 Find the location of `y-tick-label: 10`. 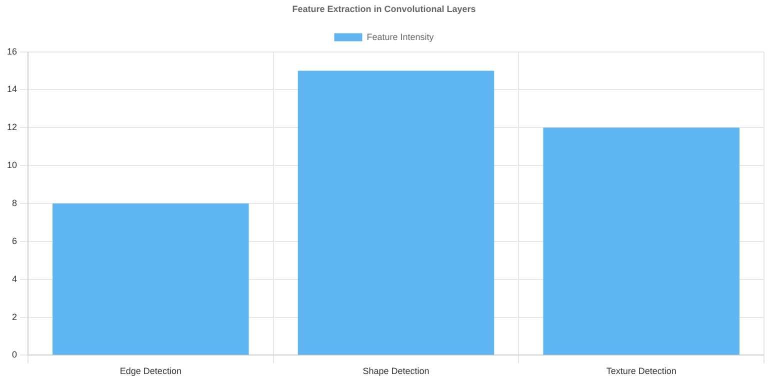

y-tick-label: 10 is located at coordinates (12, 165).